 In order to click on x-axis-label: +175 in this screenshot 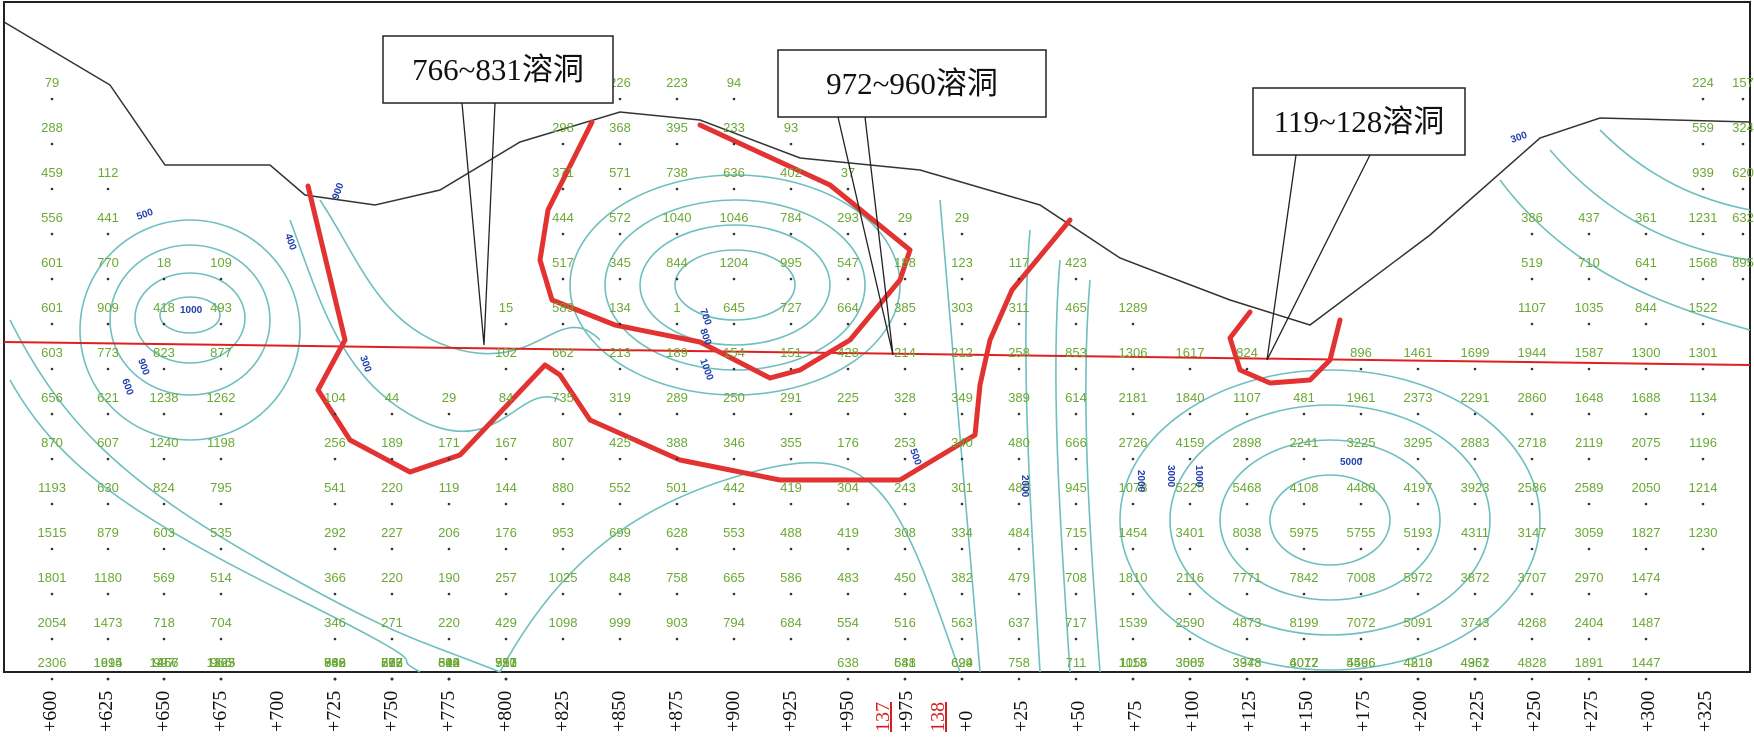, I will do `click(1363, 711)`.